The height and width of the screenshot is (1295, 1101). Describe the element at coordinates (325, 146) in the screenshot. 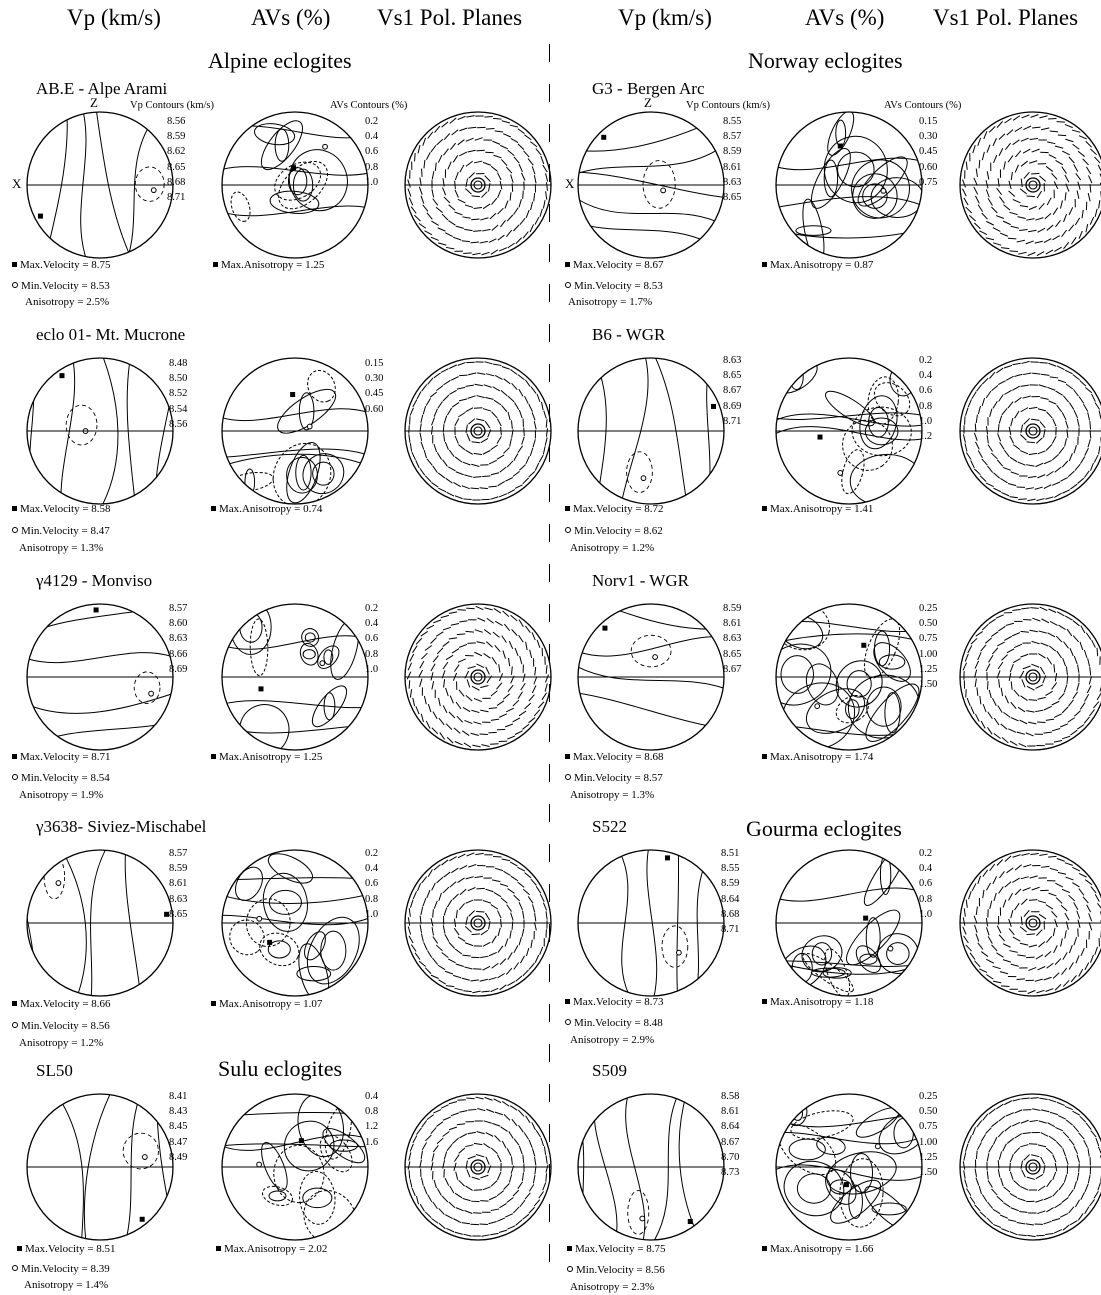

I see `min-anisotropy-marker` at that location.